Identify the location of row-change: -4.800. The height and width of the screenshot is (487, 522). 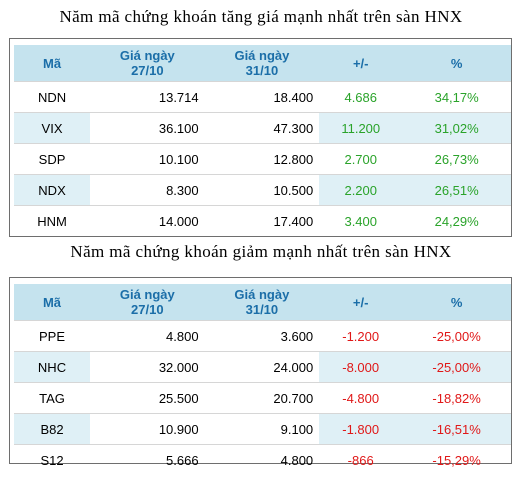
(361, 398).